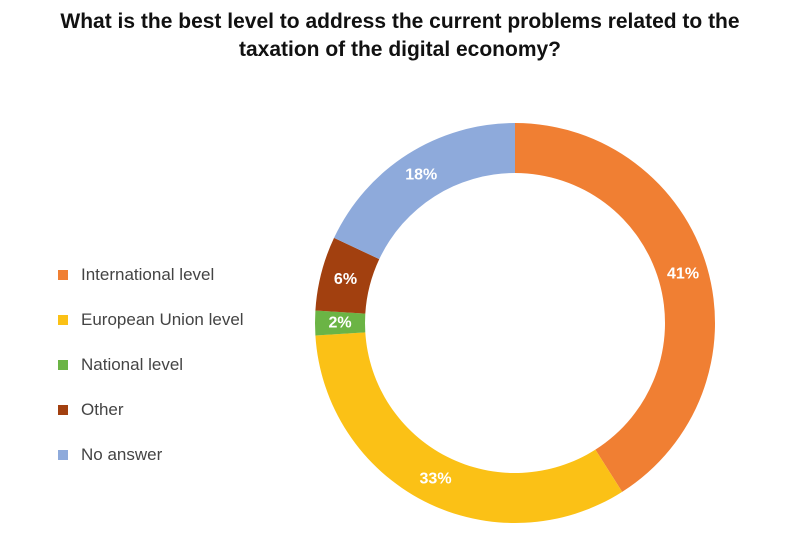 The height and width of the screenshot is (543, 800). I want to click on donut-slice-other, so click(347, 275).